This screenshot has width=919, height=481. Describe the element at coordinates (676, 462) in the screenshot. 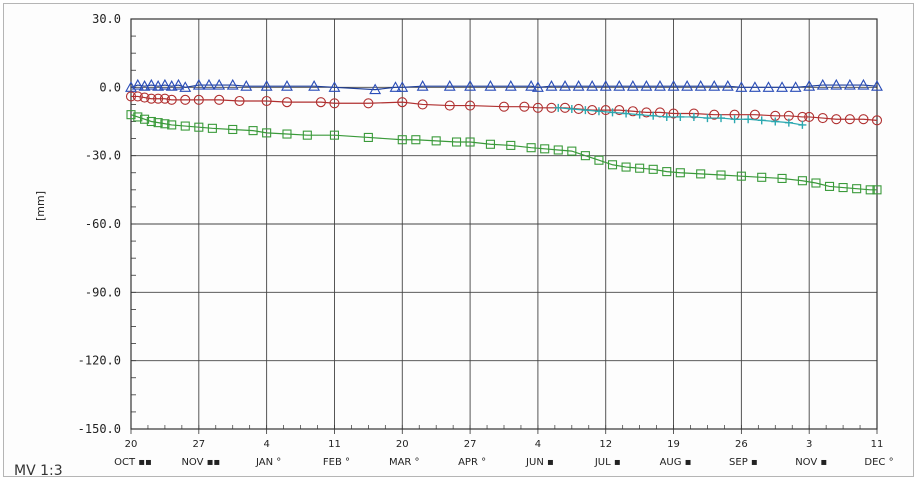

I see `x-tick-month: AUG ▪` at that location.